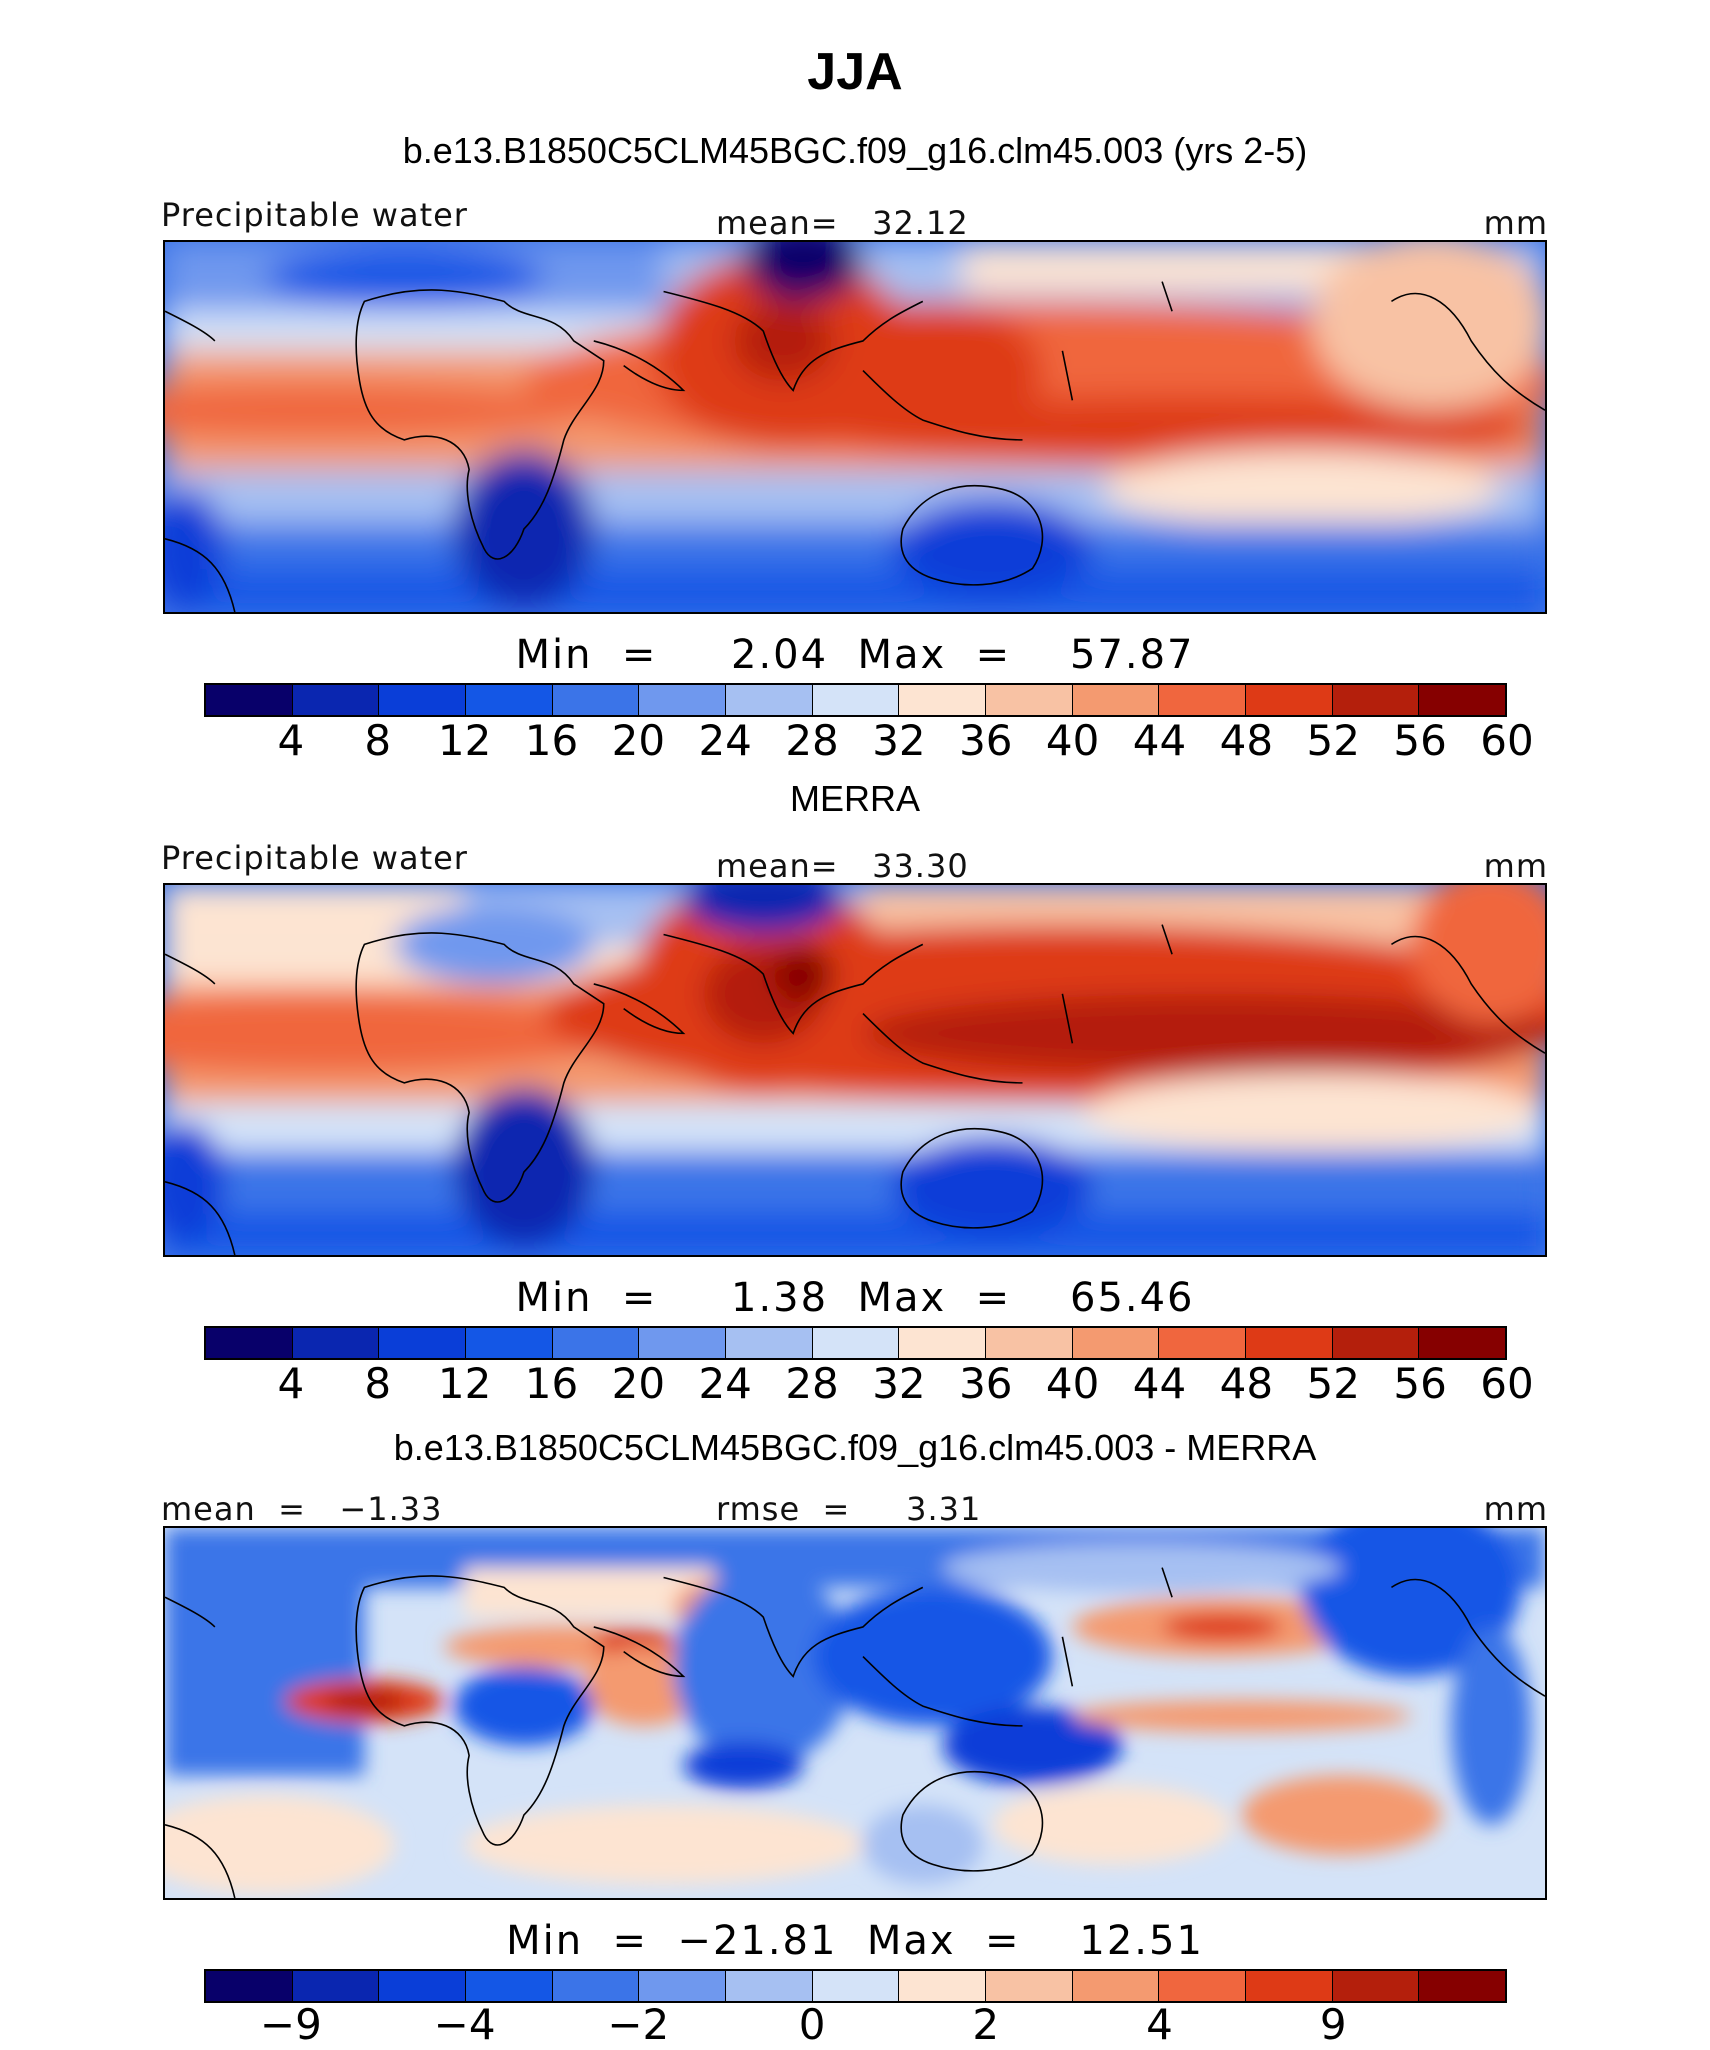 The image size is (1710, 2050). What do you see at coordinates (842, 223) in the screenshot?
I see `panel1-mean-label: mean= 32.12` at bounding box center [842, 223].